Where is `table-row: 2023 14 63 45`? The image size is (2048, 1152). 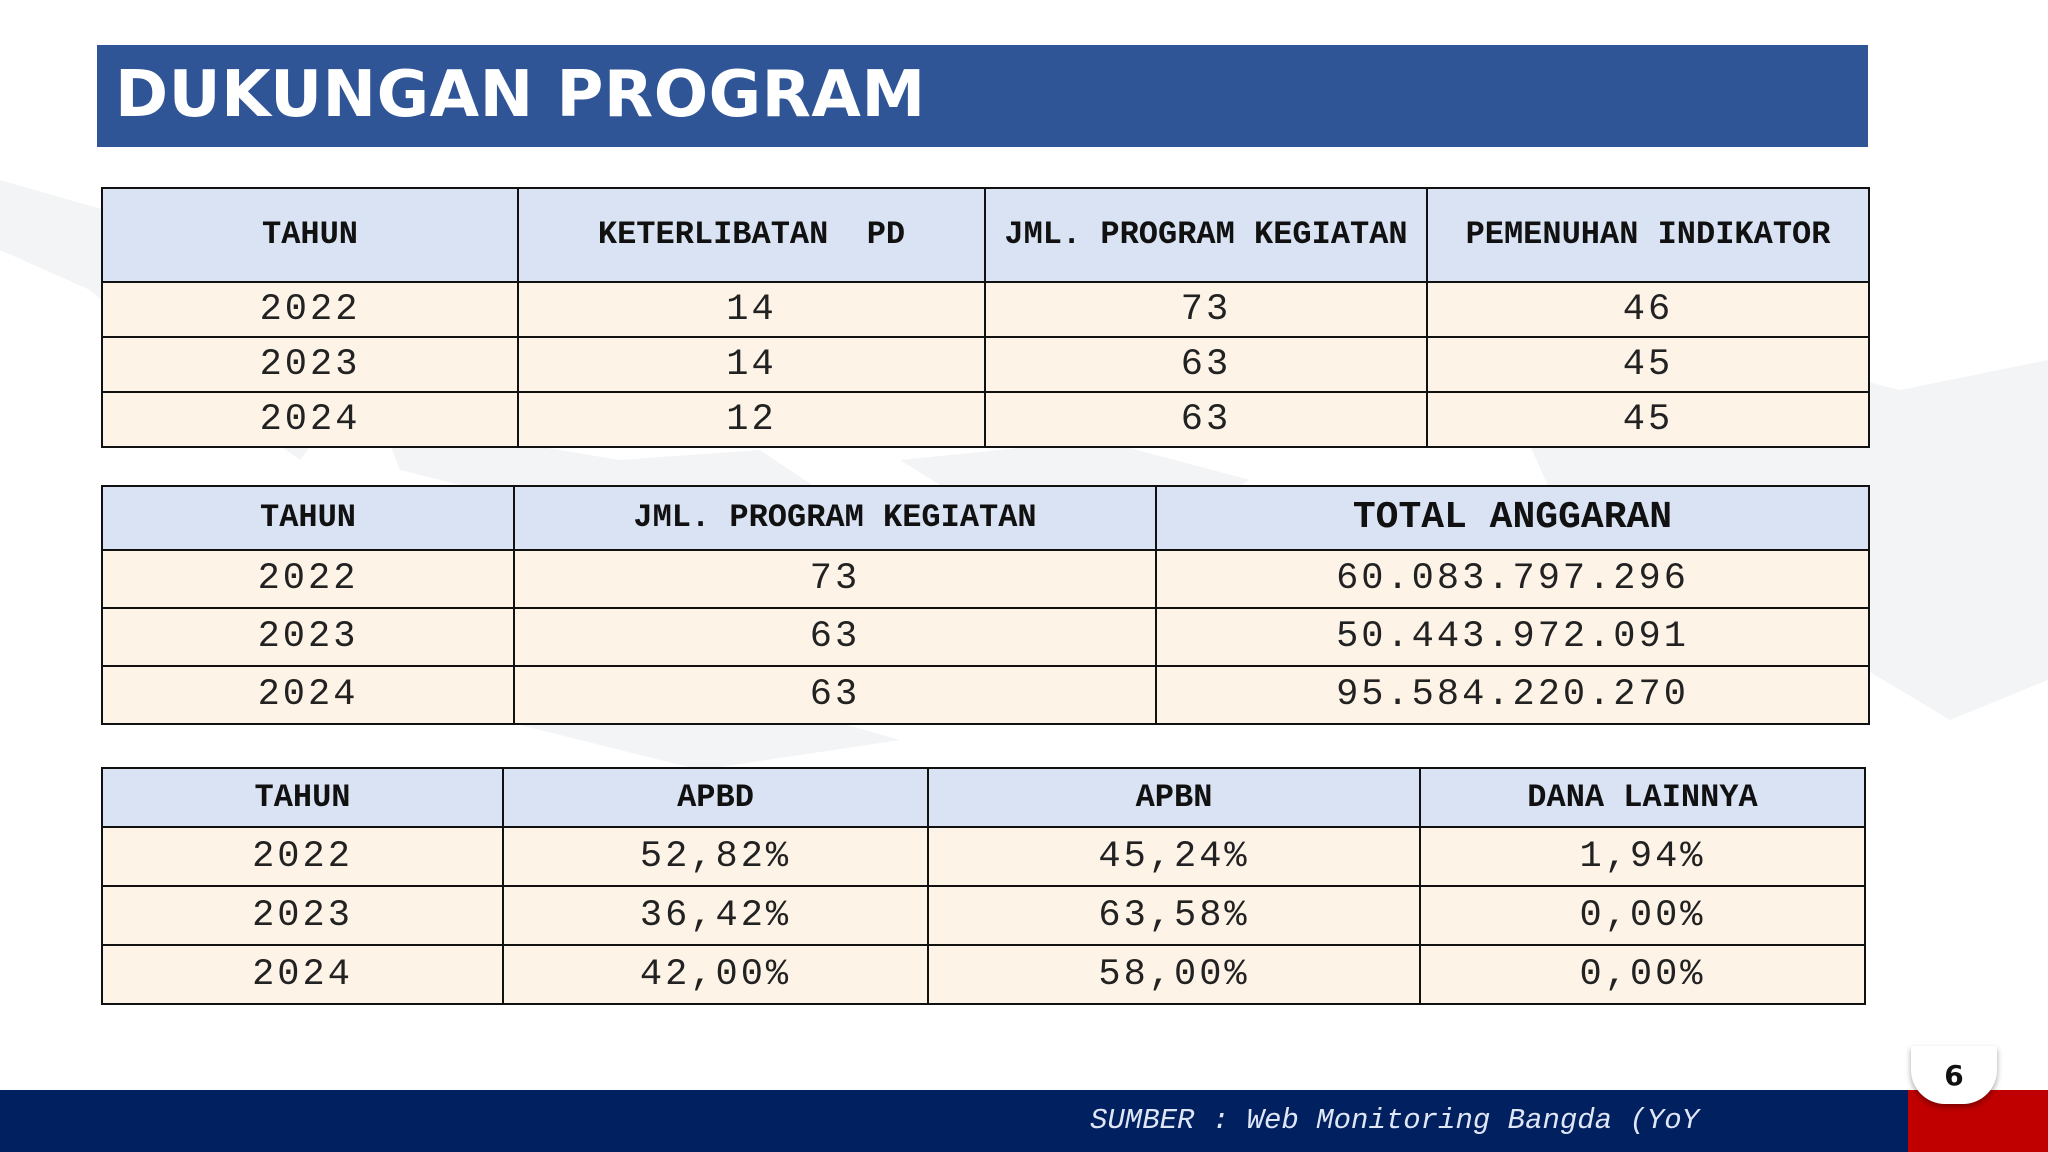
table-row: 2023 14 63 45 is located at coordinates (985, 364).